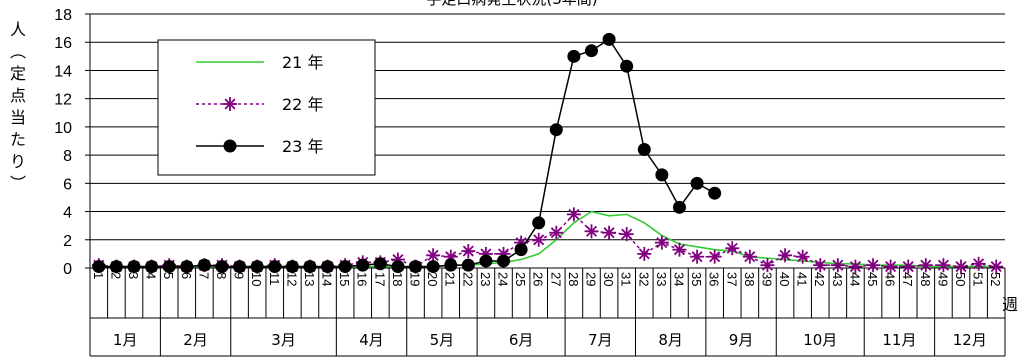  I want to click on x-tick-label: 32, so click(643, 279).